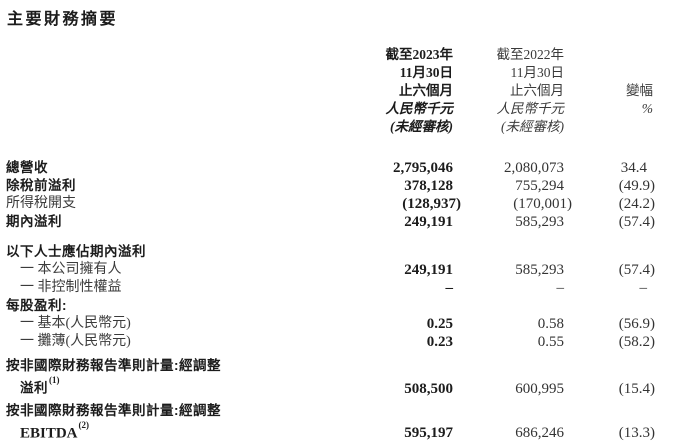 Image resolution: width=673 pixels, height=442 pixels. I want to click on value-2023: (128,937), so click(403, 204).